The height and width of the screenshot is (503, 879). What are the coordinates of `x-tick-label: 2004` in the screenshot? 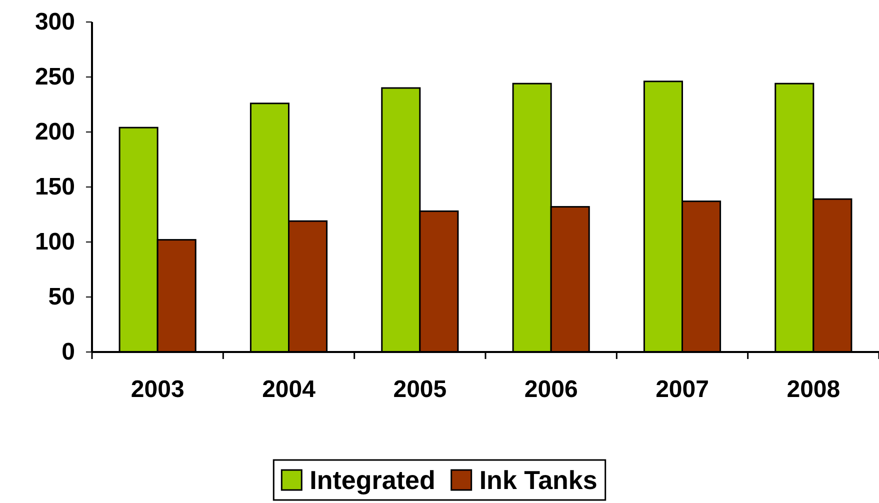 It's located at (289, 389).